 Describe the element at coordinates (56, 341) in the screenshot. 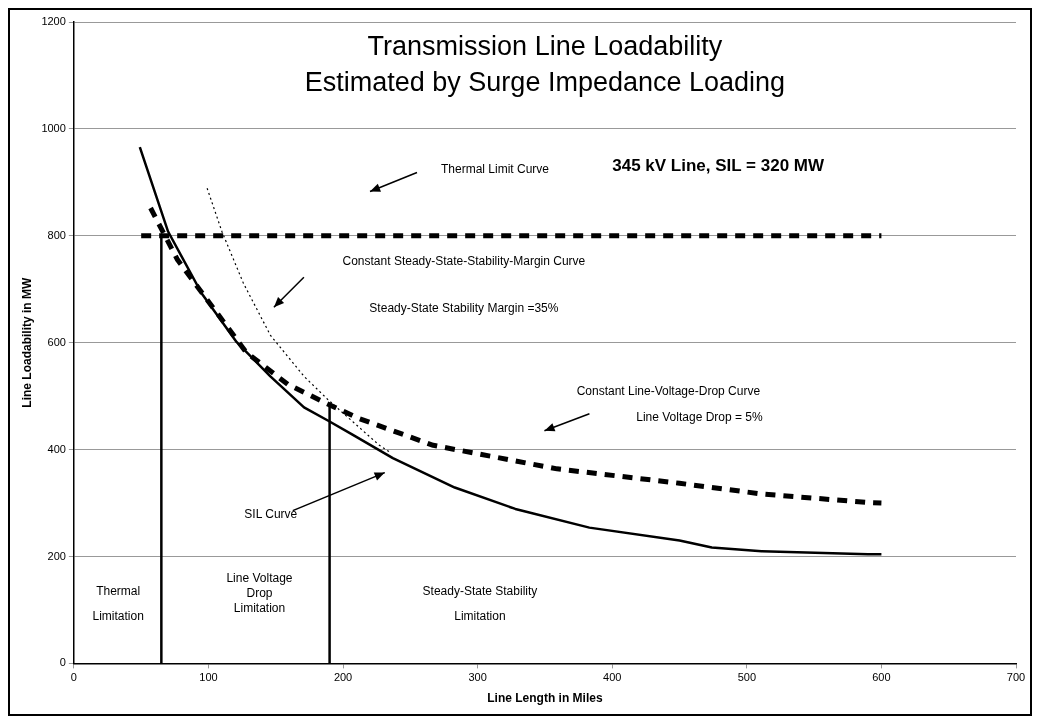

I see `y-tick-label: 600` at that location.